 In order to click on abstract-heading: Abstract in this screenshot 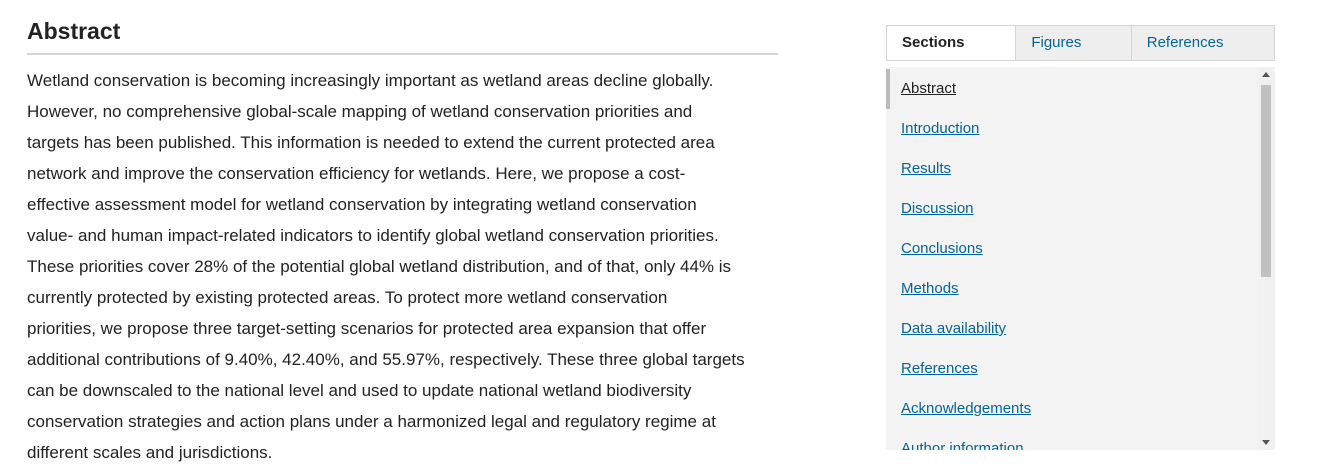, I will do `click(402, 36)`.